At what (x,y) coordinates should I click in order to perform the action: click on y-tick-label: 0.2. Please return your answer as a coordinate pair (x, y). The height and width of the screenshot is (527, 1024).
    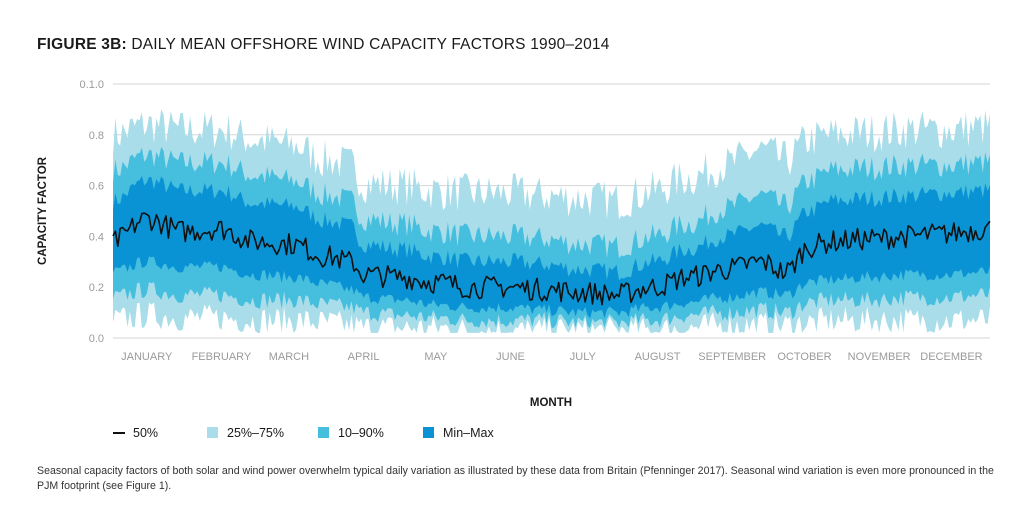
    Looking at the image, I should click on (96, 288).